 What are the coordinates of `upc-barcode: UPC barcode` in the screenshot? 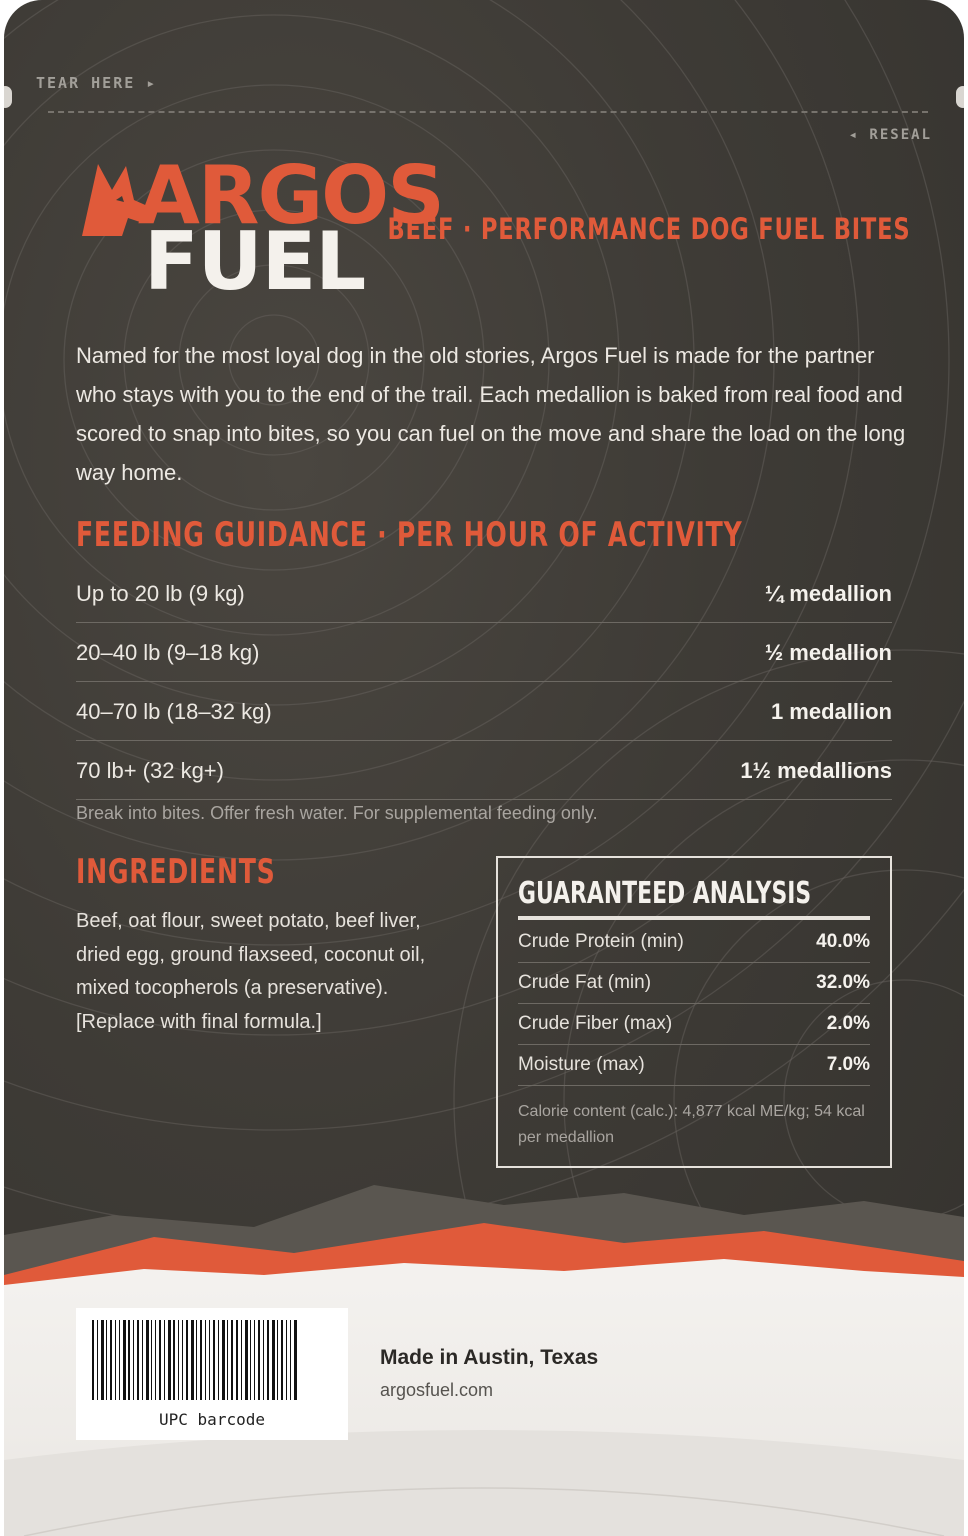 It's located at (212, 1374).